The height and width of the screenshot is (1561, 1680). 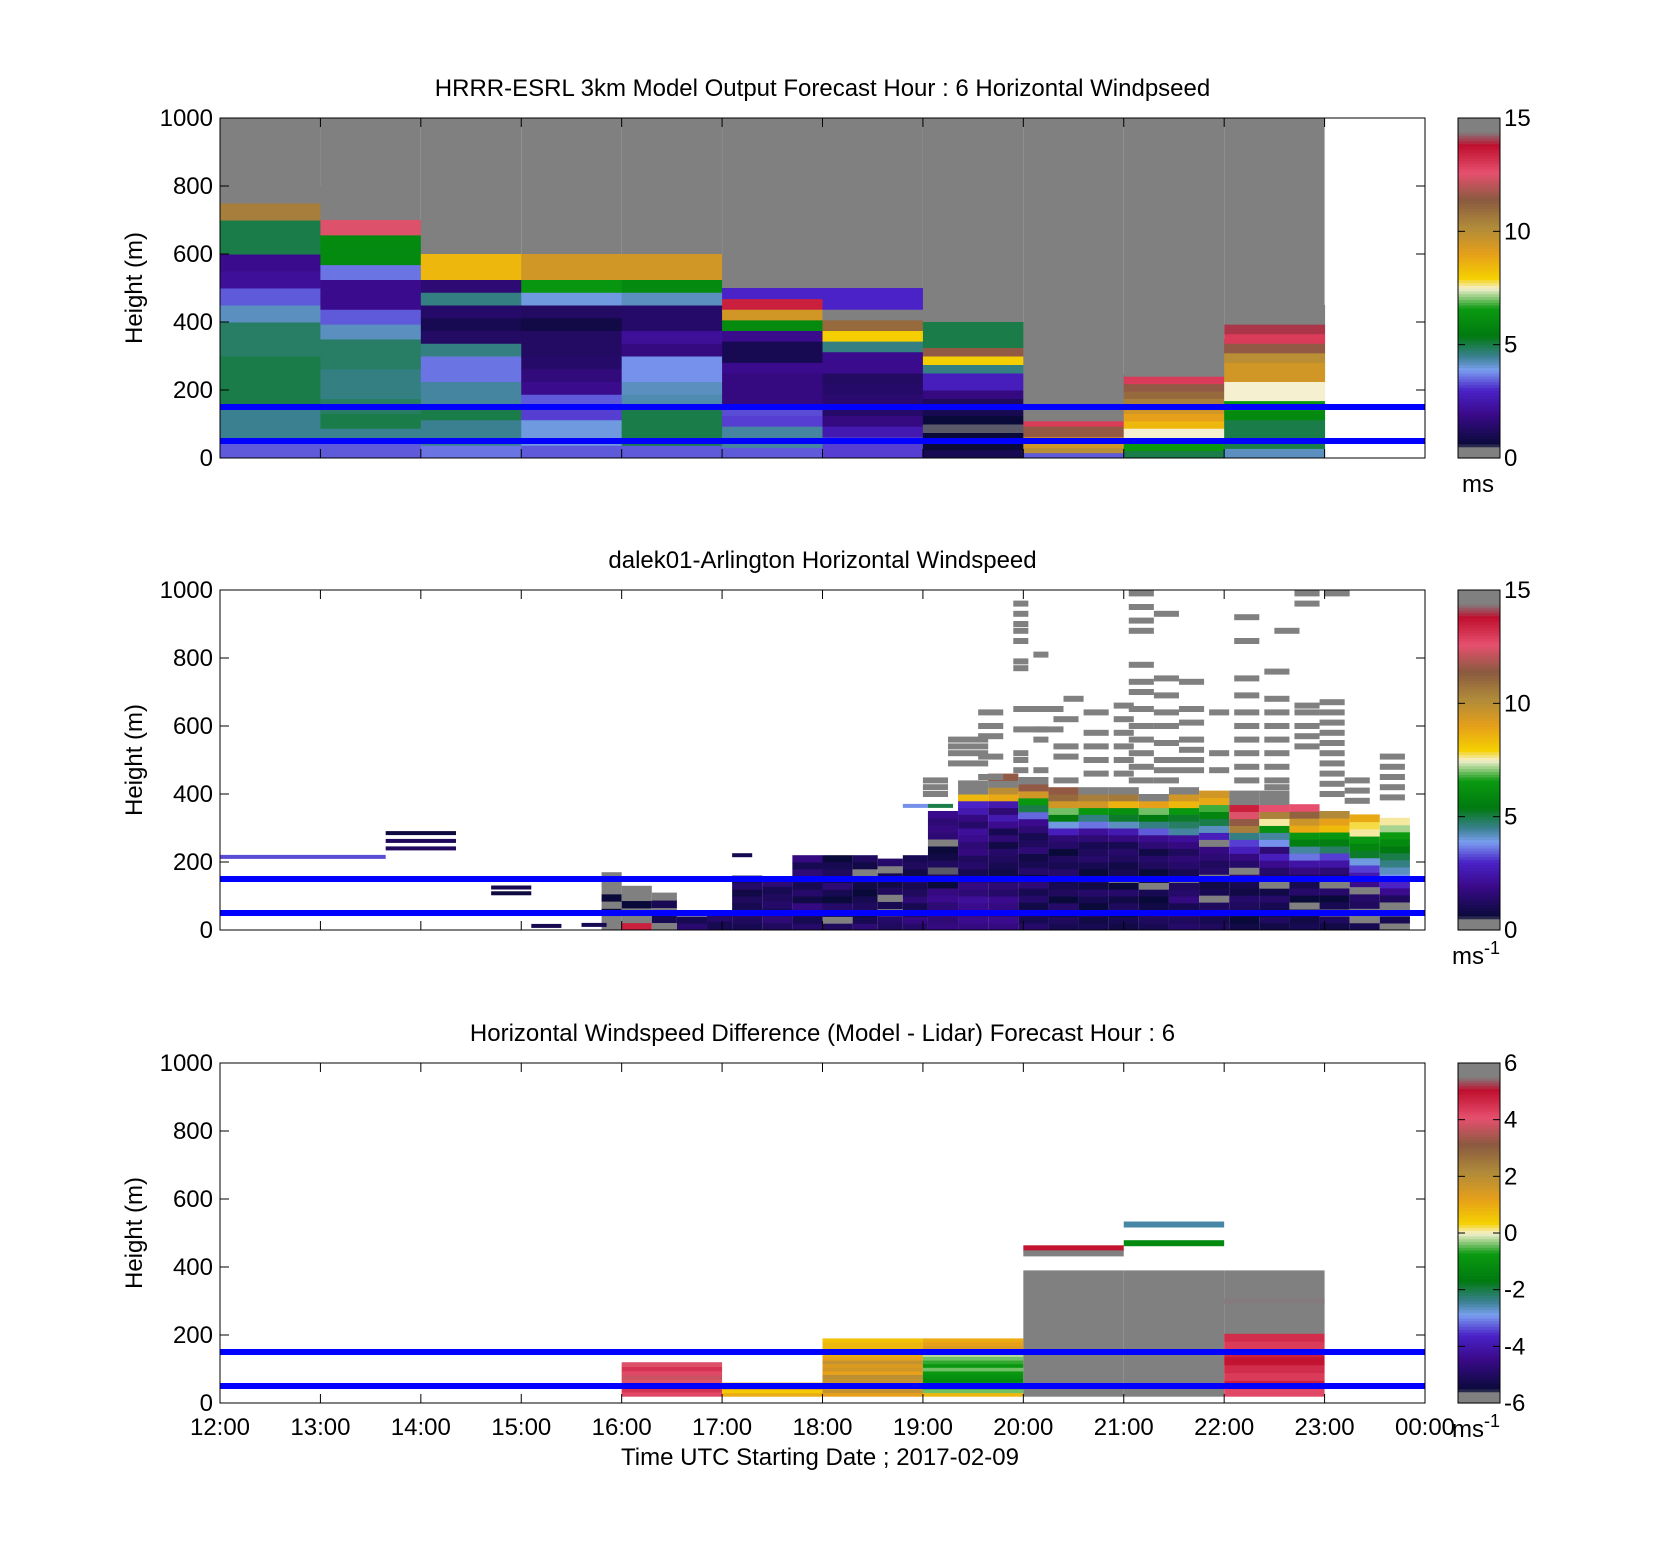 I want to click on figure-x-axis-label: Time UTC Starting Date ; 2017-02-09, so click(x=820, y=1457).